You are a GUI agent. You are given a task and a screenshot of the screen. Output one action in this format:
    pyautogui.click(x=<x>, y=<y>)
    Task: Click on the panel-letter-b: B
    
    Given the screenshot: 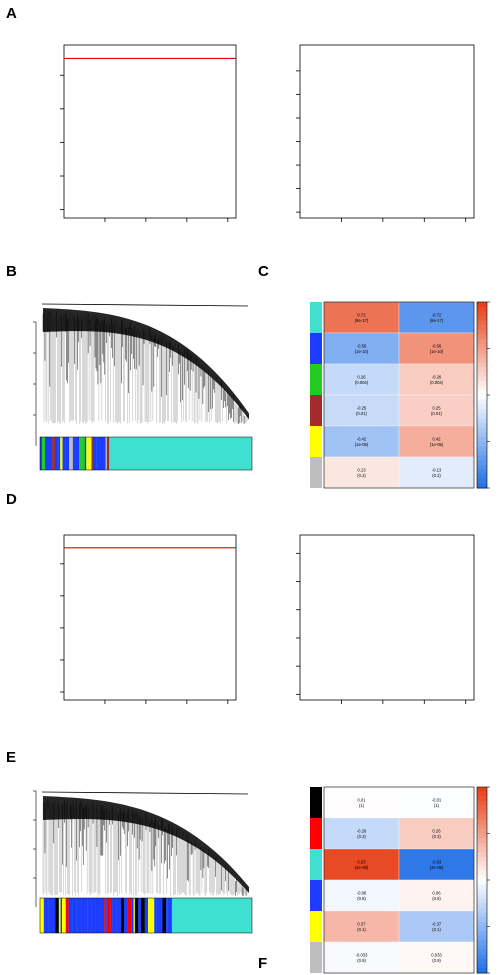 What is the action you would take?
    pyautogui.click(x=11, y=271)
    